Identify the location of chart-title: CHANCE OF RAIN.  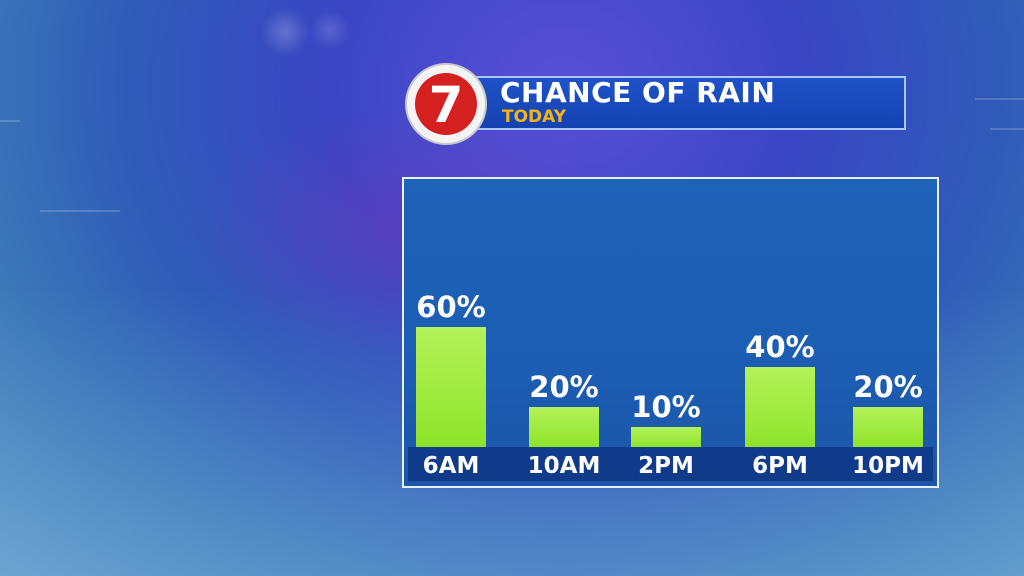
(638, 92).